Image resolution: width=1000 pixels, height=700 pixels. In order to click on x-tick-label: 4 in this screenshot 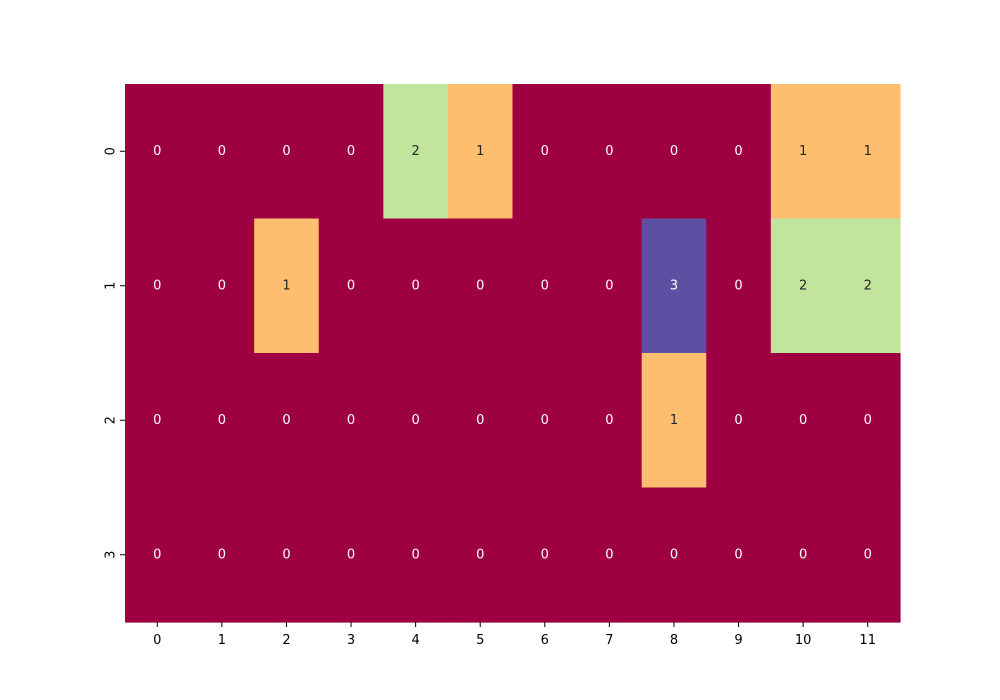, I will do `click(415, 640)`.